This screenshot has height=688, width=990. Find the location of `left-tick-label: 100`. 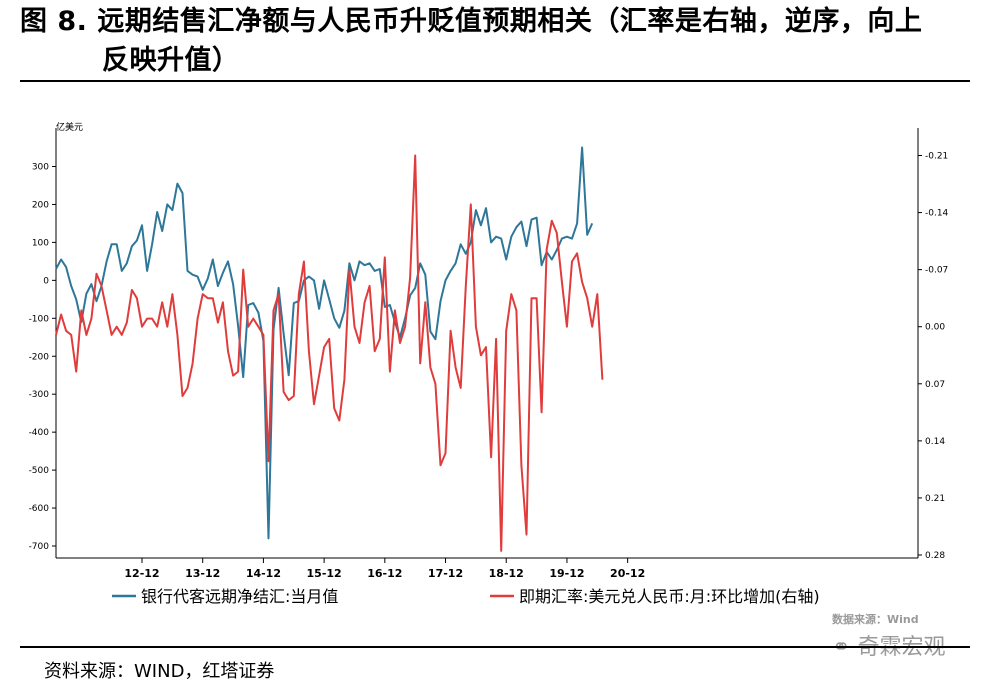

left-tick-label: 100 is located at coordinates (40, 243).